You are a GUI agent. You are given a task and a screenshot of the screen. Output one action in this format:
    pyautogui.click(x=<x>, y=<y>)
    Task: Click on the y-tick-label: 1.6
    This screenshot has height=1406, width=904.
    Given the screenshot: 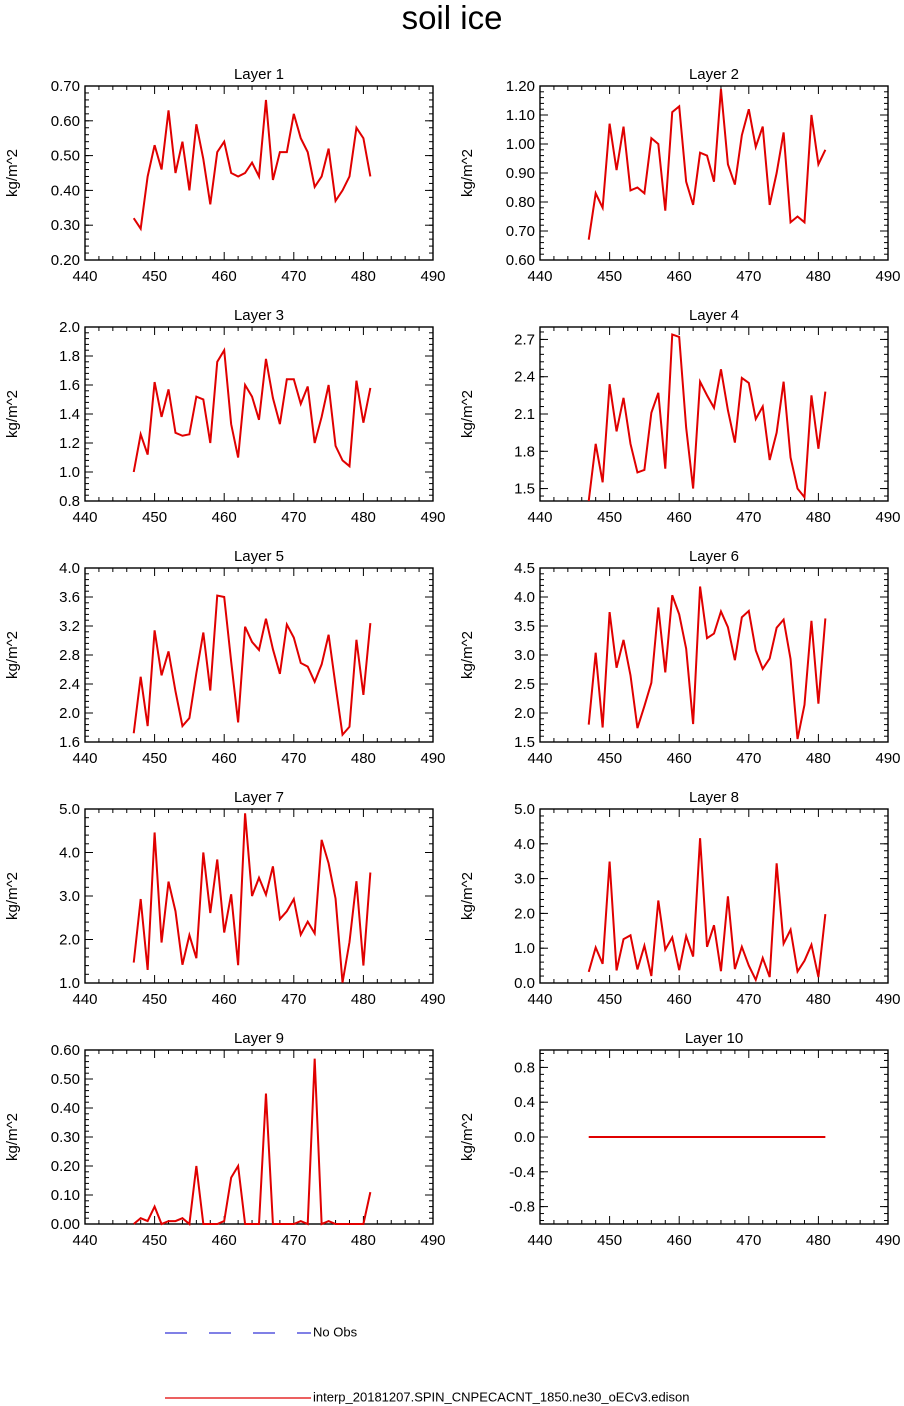 What is the action you would take?
    pyautogui.click(x=69, y=385)
    